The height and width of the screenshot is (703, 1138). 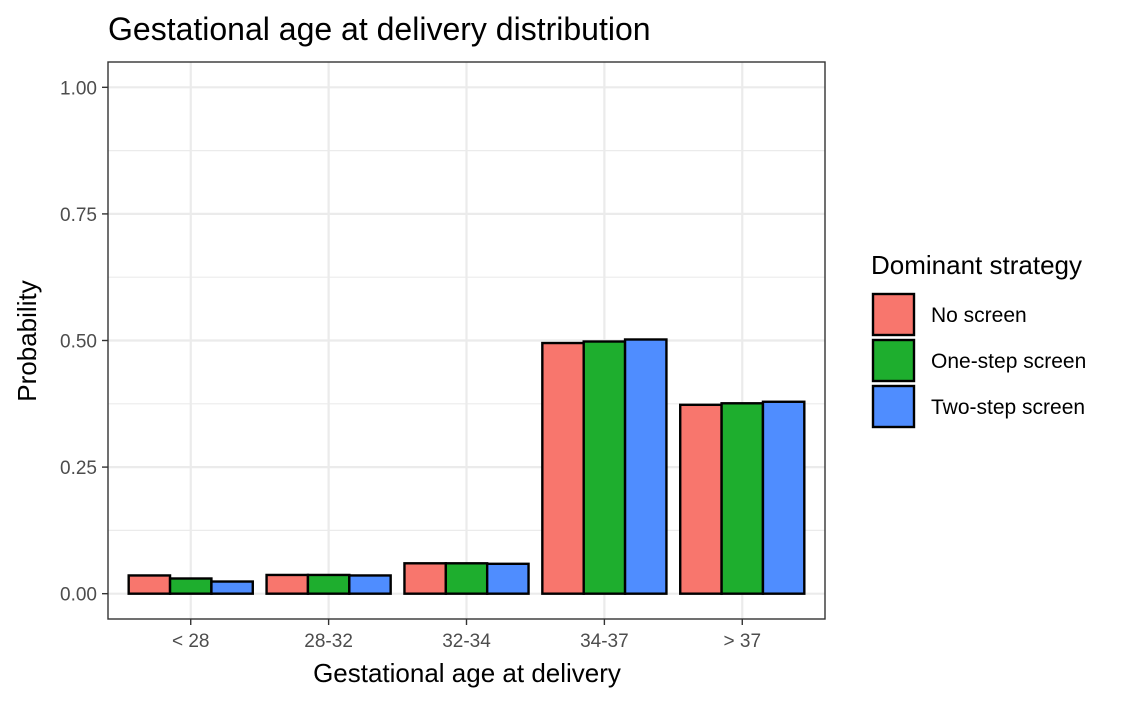 I want to click on x-tick-label: > 37, so click(x=743, y=641).